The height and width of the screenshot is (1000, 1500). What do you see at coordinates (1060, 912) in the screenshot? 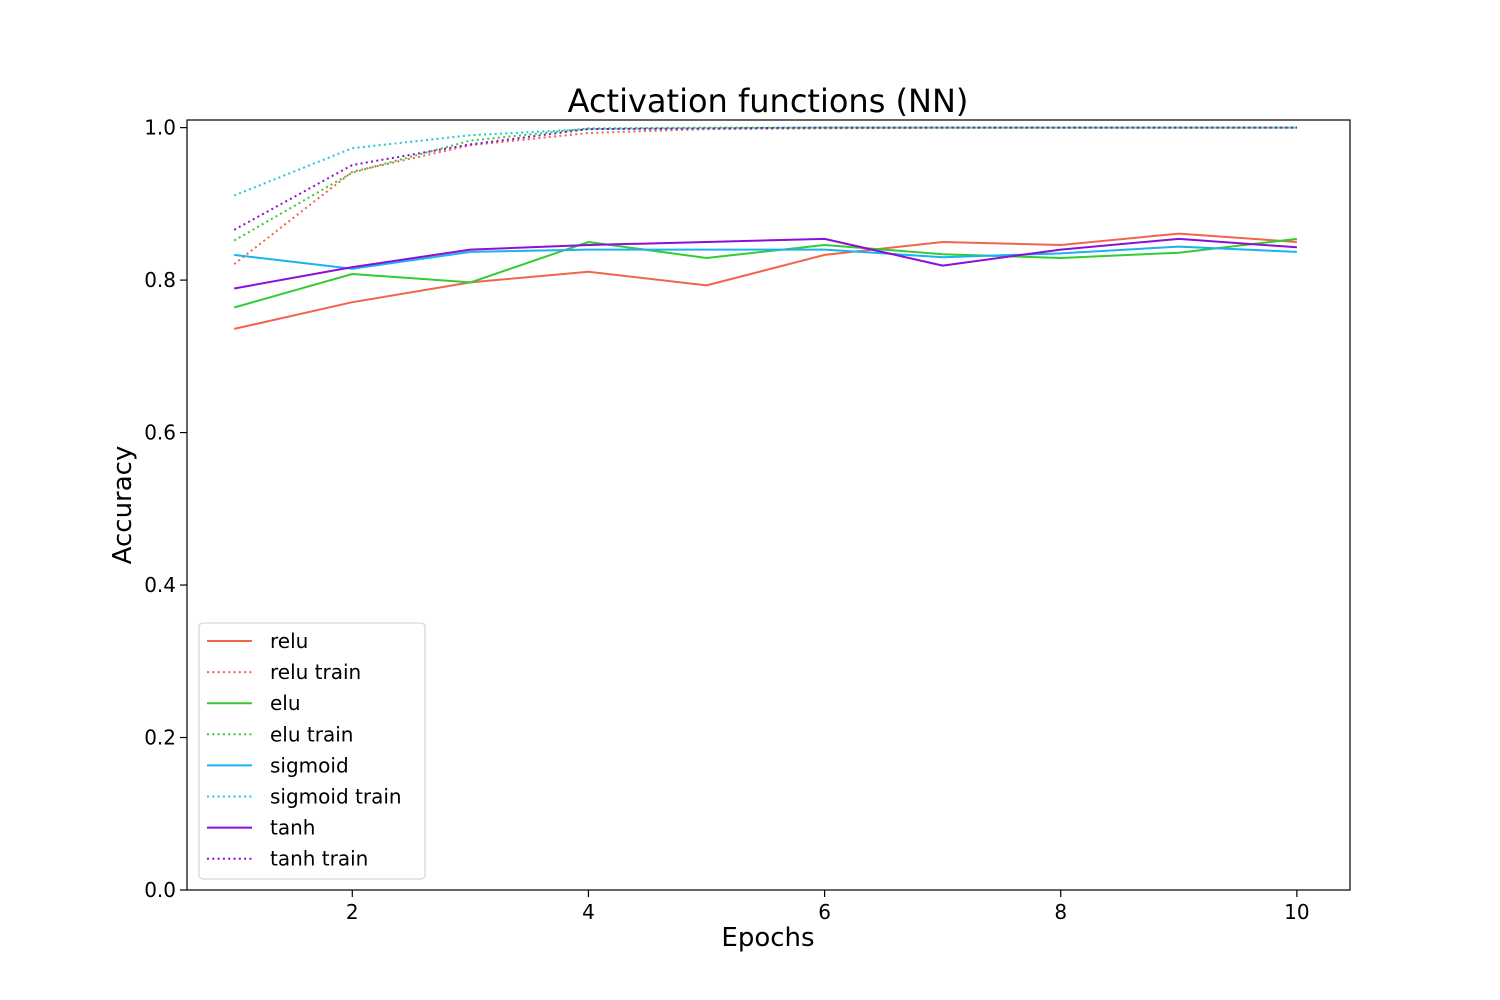
I see `x-tick-label: 8` at bounding box center [1060, 912].